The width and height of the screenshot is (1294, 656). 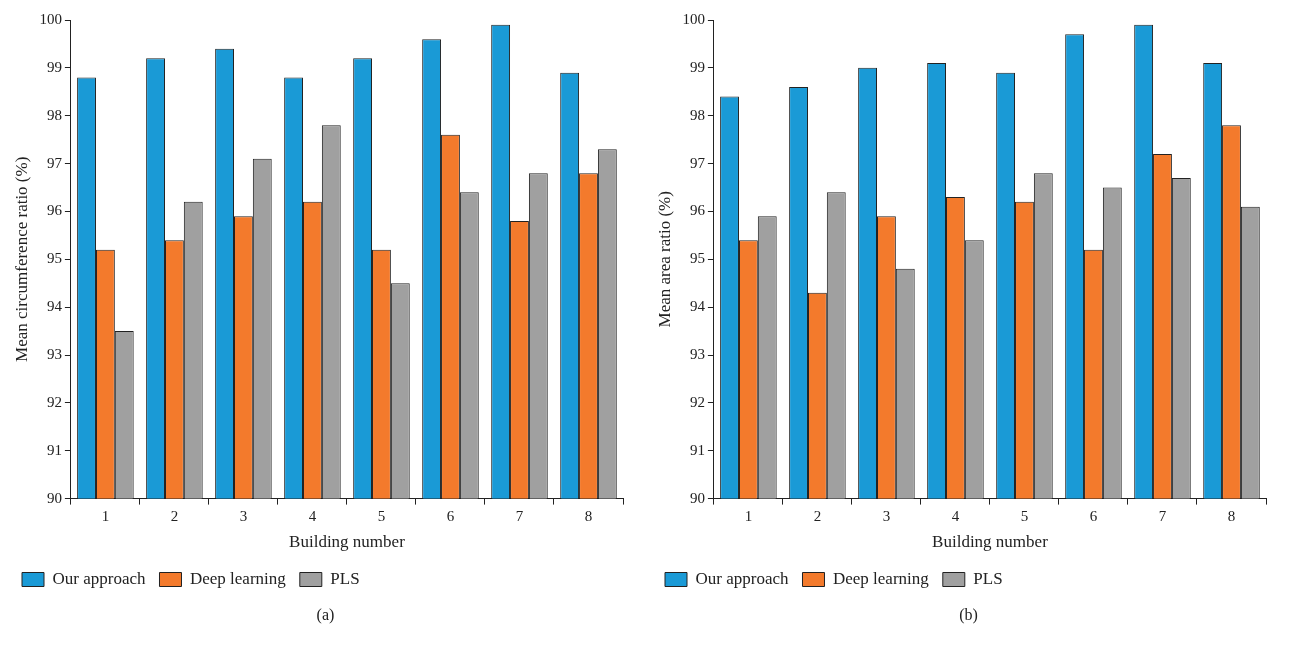 What do you see at coordinates (325, 615) in the screenshot?
I see `text: (a)` at bounding box center [325, 615].